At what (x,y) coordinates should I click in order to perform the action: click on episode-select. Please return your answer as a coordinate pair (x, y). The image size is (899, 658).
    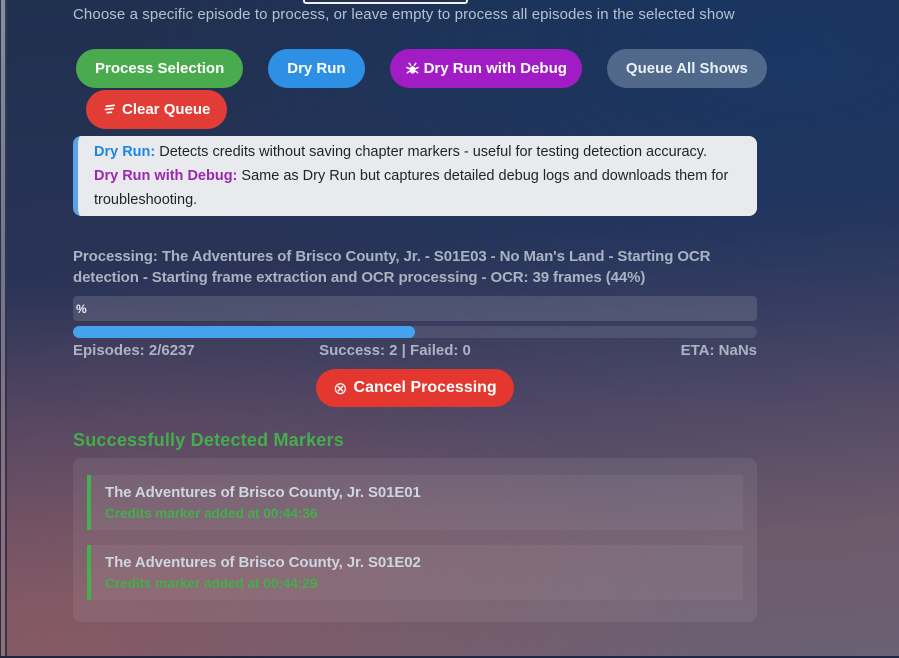
    Looking at the image, I should click on (385, 2).